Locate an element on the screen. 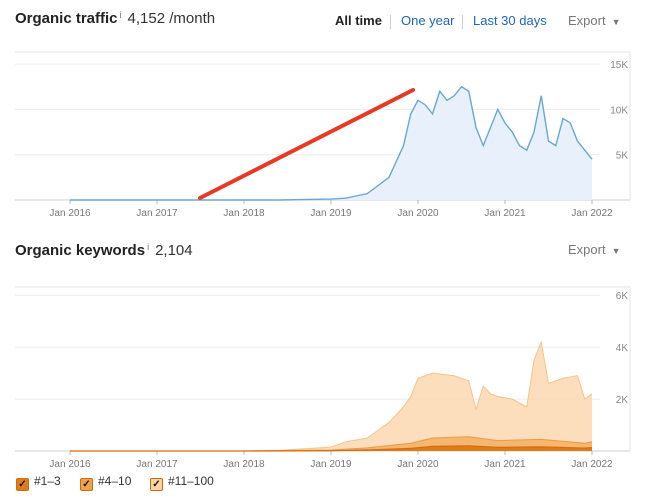 The image size is (650, 500). y-tick-label: 4K is located at coordinates (622, 348).